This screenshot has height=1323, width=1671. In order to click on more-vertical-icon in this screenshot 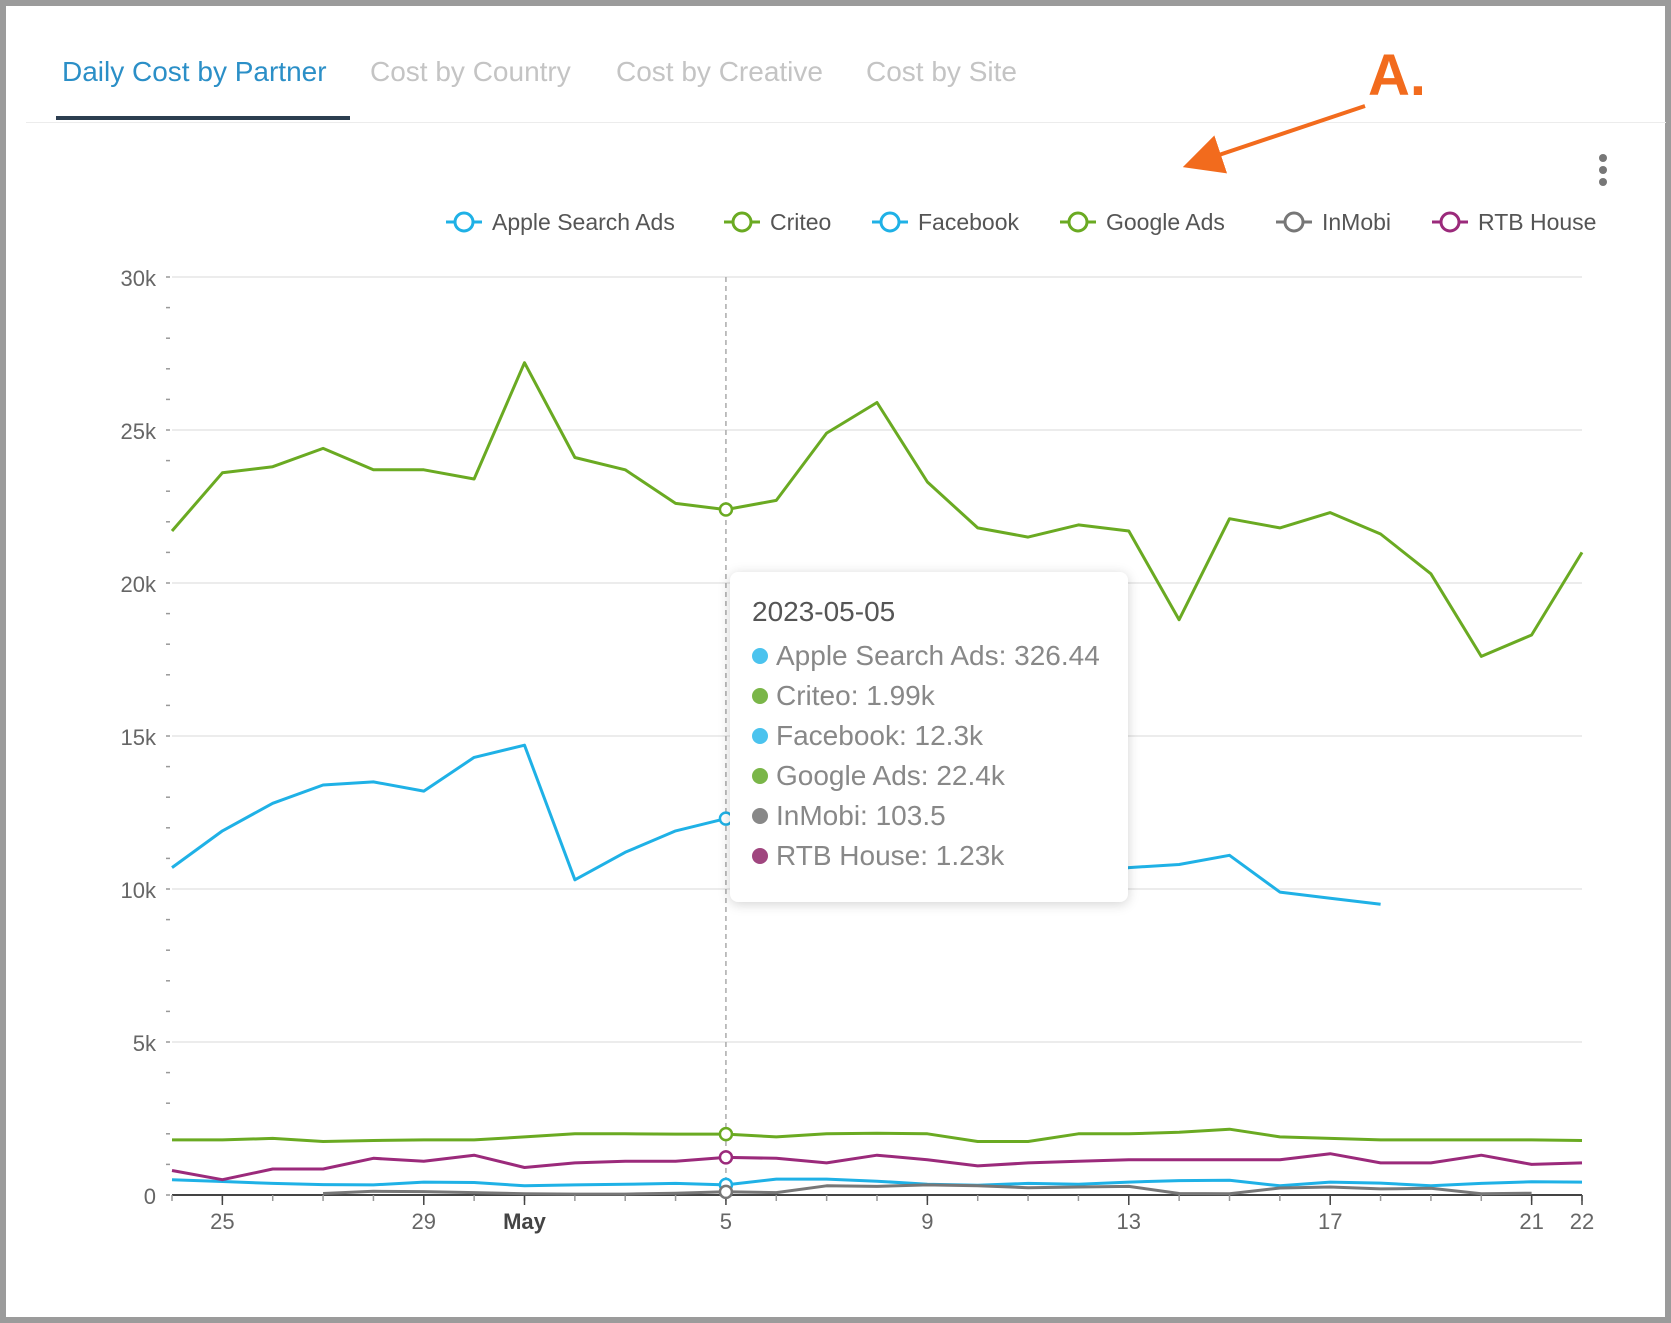, I will do `click(1603, 172)`.